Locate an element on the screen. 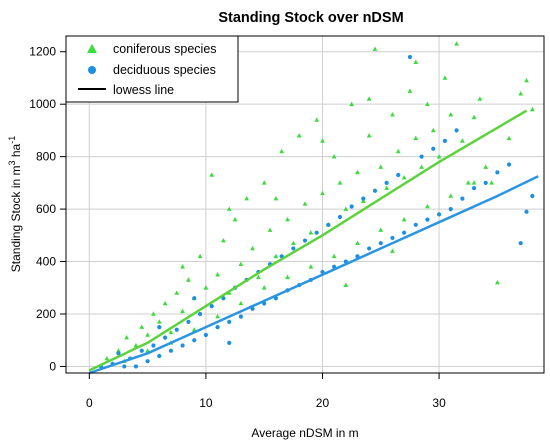  x-tick-label: 0 is located at coordinates (89, 403).